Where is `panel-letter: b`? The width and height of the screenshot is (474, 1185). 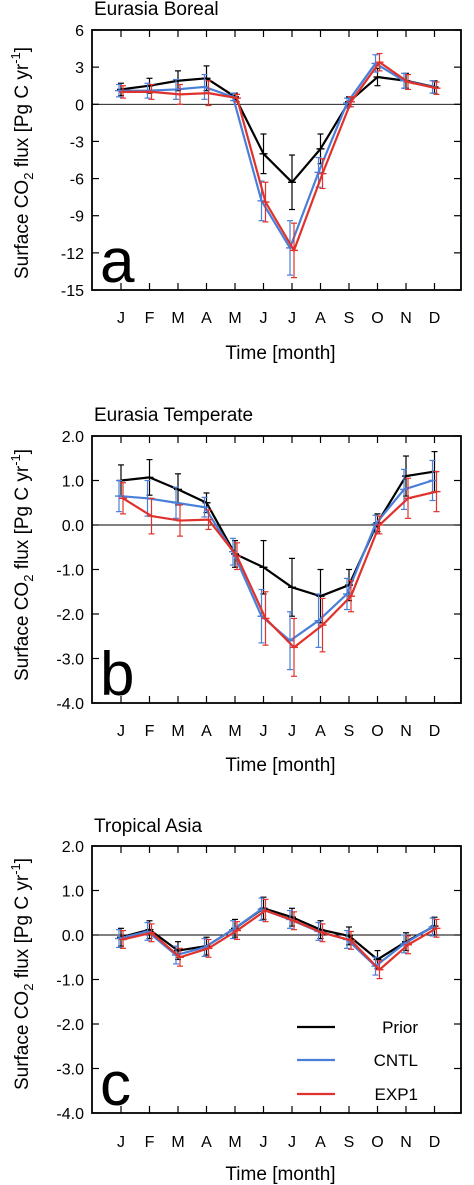
panel-letter: b is located at coordinates (117, 674).